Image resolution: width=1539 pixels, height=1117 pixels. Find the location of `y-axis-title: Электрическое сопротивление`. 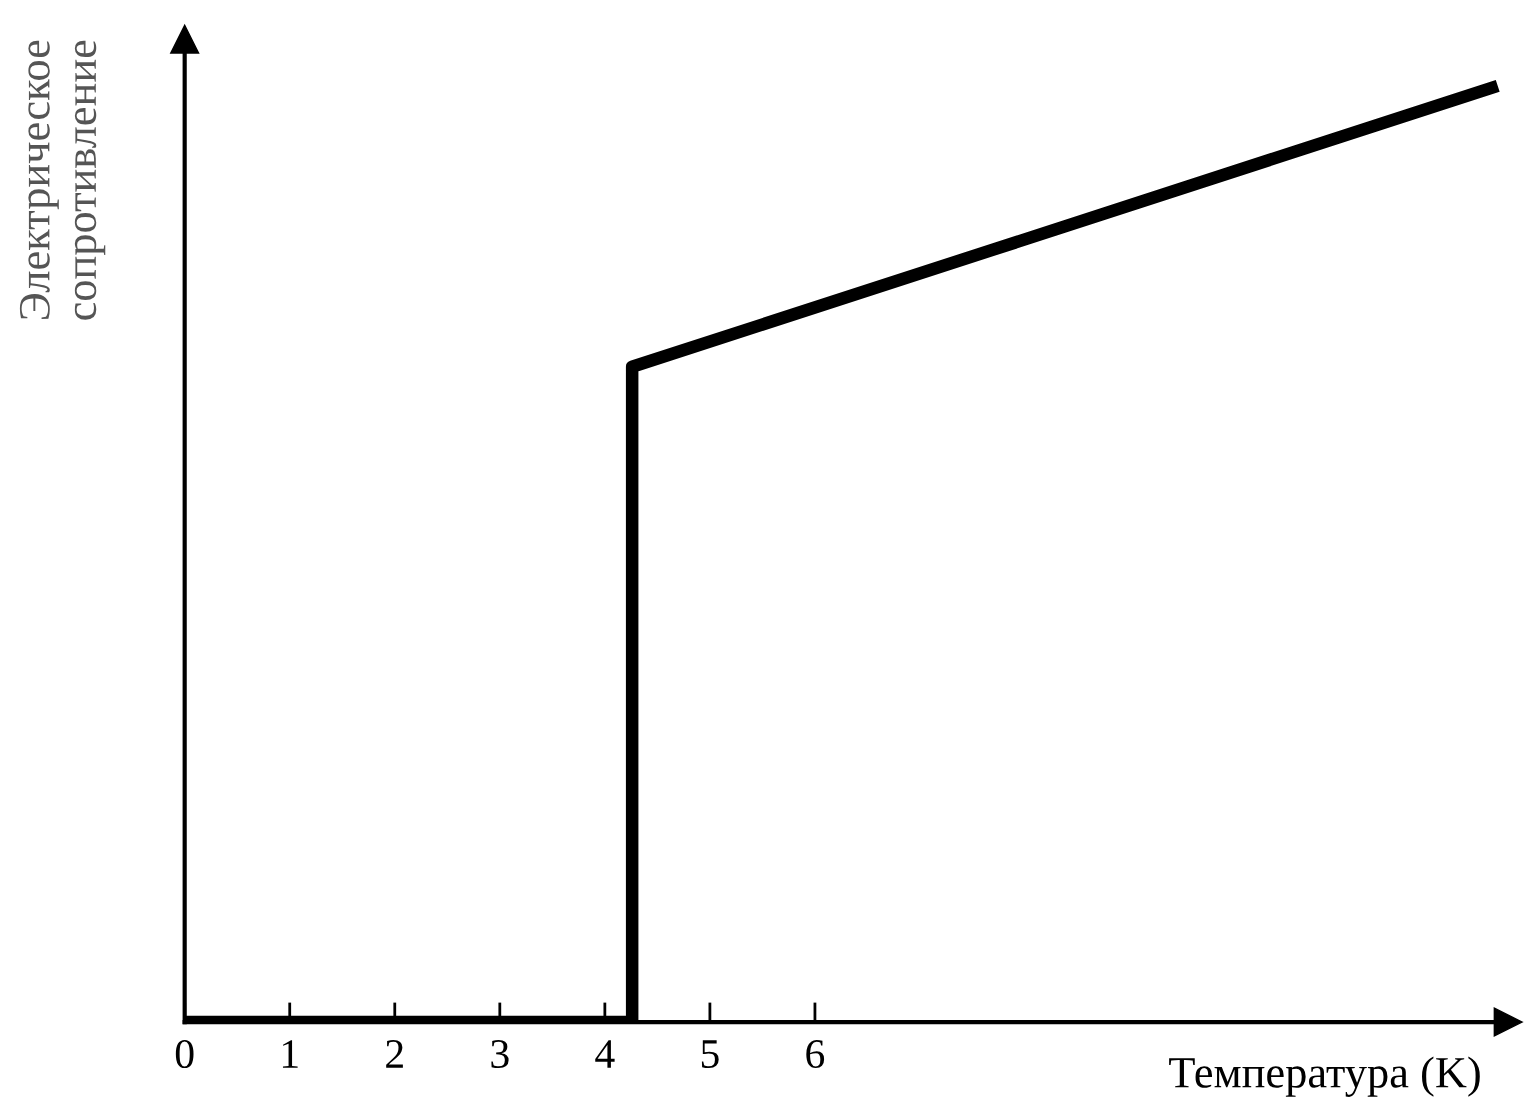

y-axis-title: Электрическое сопротивление is located at coordinates (62, 180).